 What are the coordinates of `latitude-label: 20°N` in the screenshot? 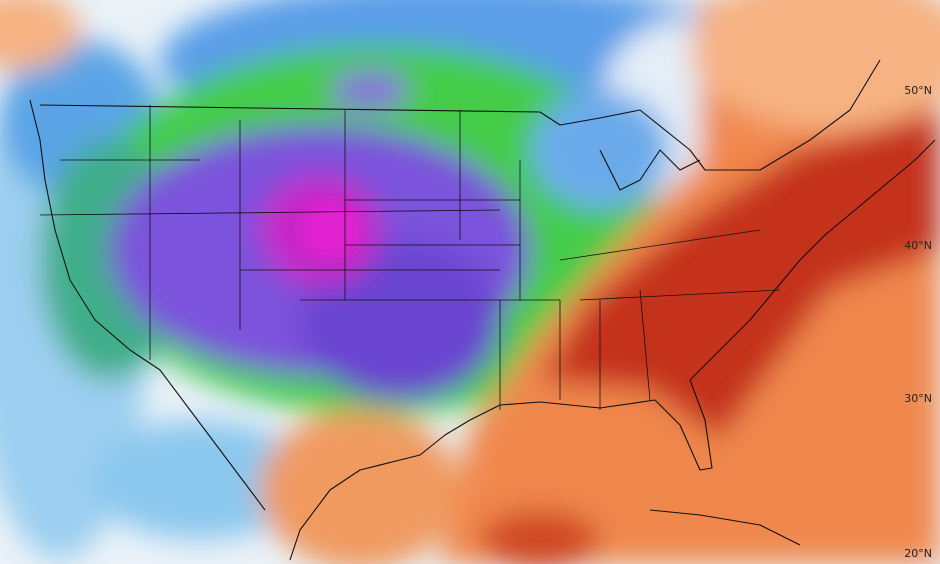 It's located at (918, 553).